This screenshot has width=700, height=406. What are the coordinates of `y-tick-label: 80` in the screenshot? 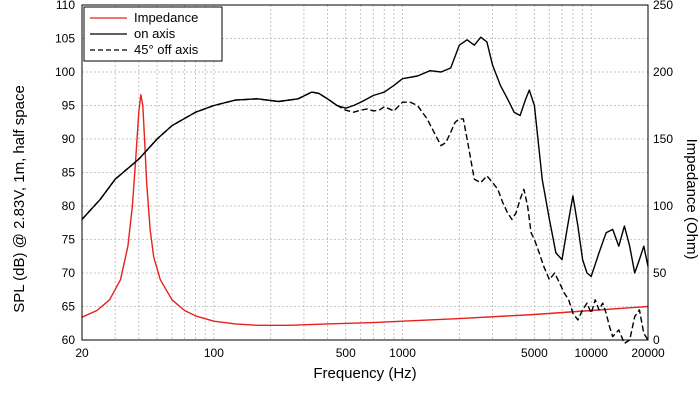 It's located at (69, 206).